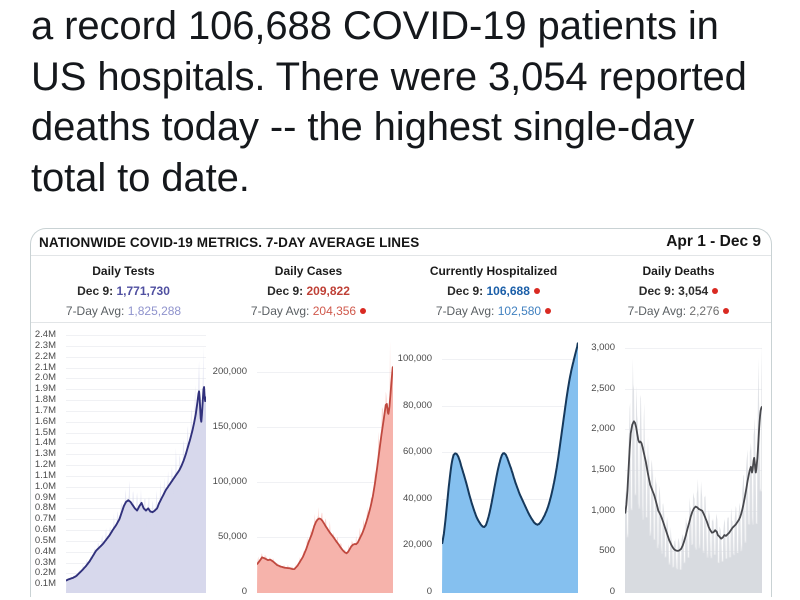  I want to click on stat-dec9-line: Dec 9: 106,688, so click(493, 291).